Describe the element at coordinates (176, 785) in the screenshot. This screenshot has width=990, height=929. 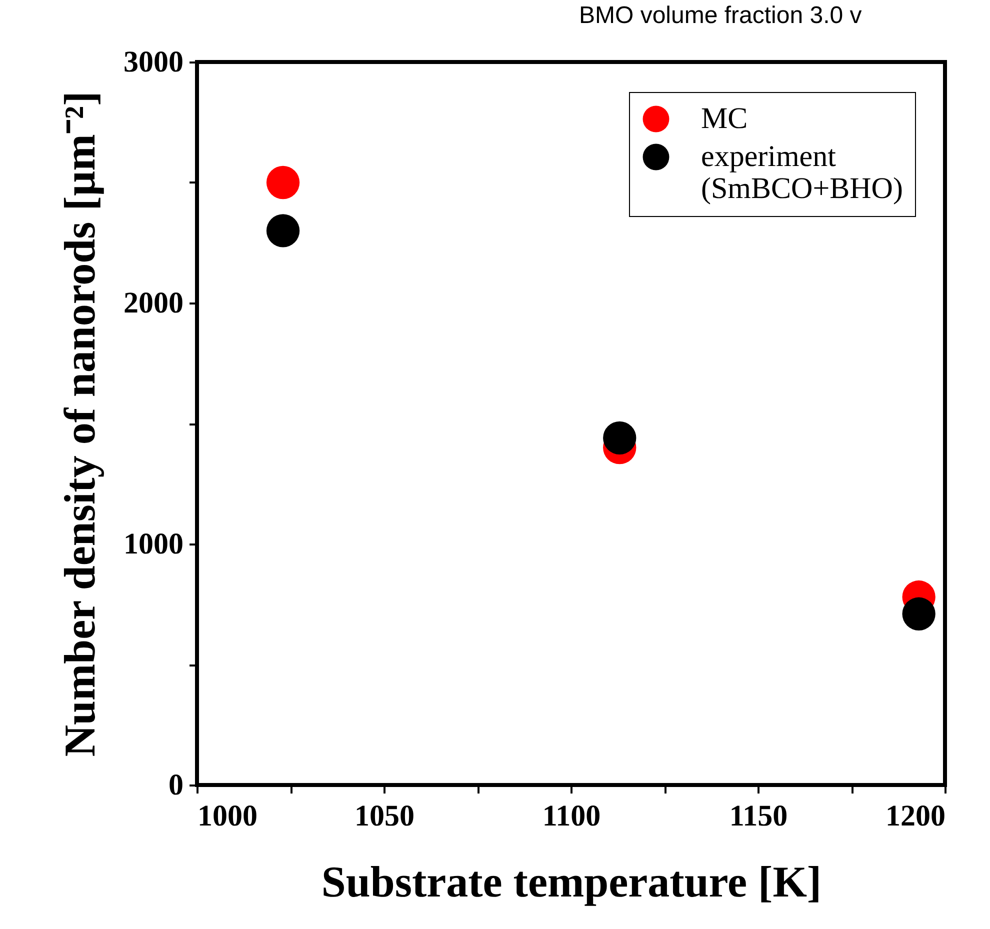
I see `y-tick-label: 0` at that location.